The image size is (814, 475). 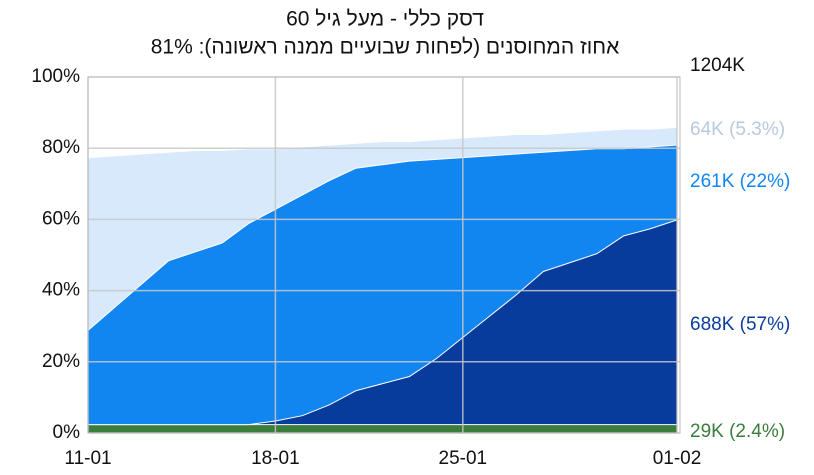 I want to click on y-tick-label: 20%, so click(x=61, y=361).